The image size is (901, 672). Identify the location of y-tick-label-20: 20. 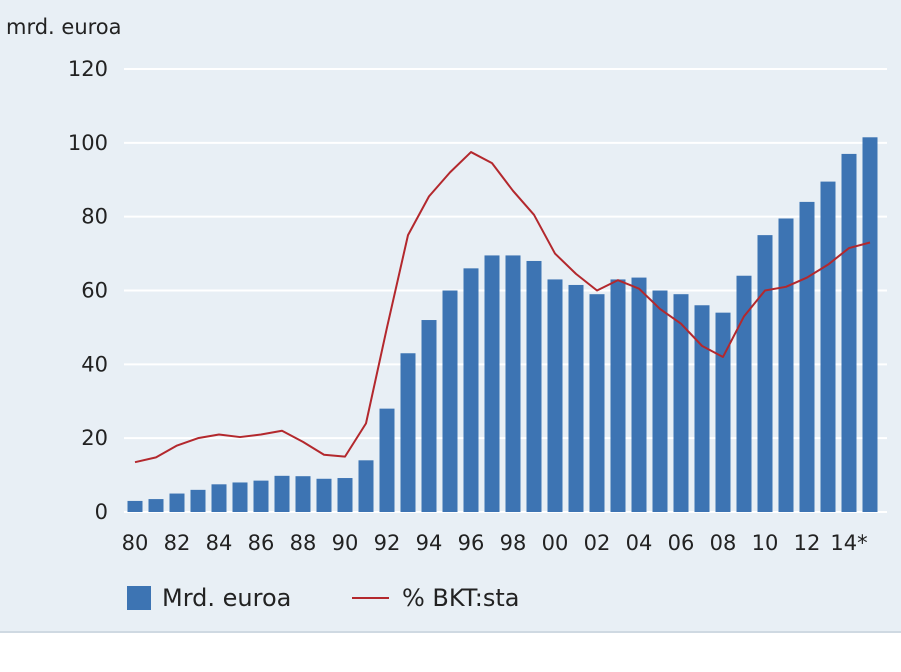
(94, 438).